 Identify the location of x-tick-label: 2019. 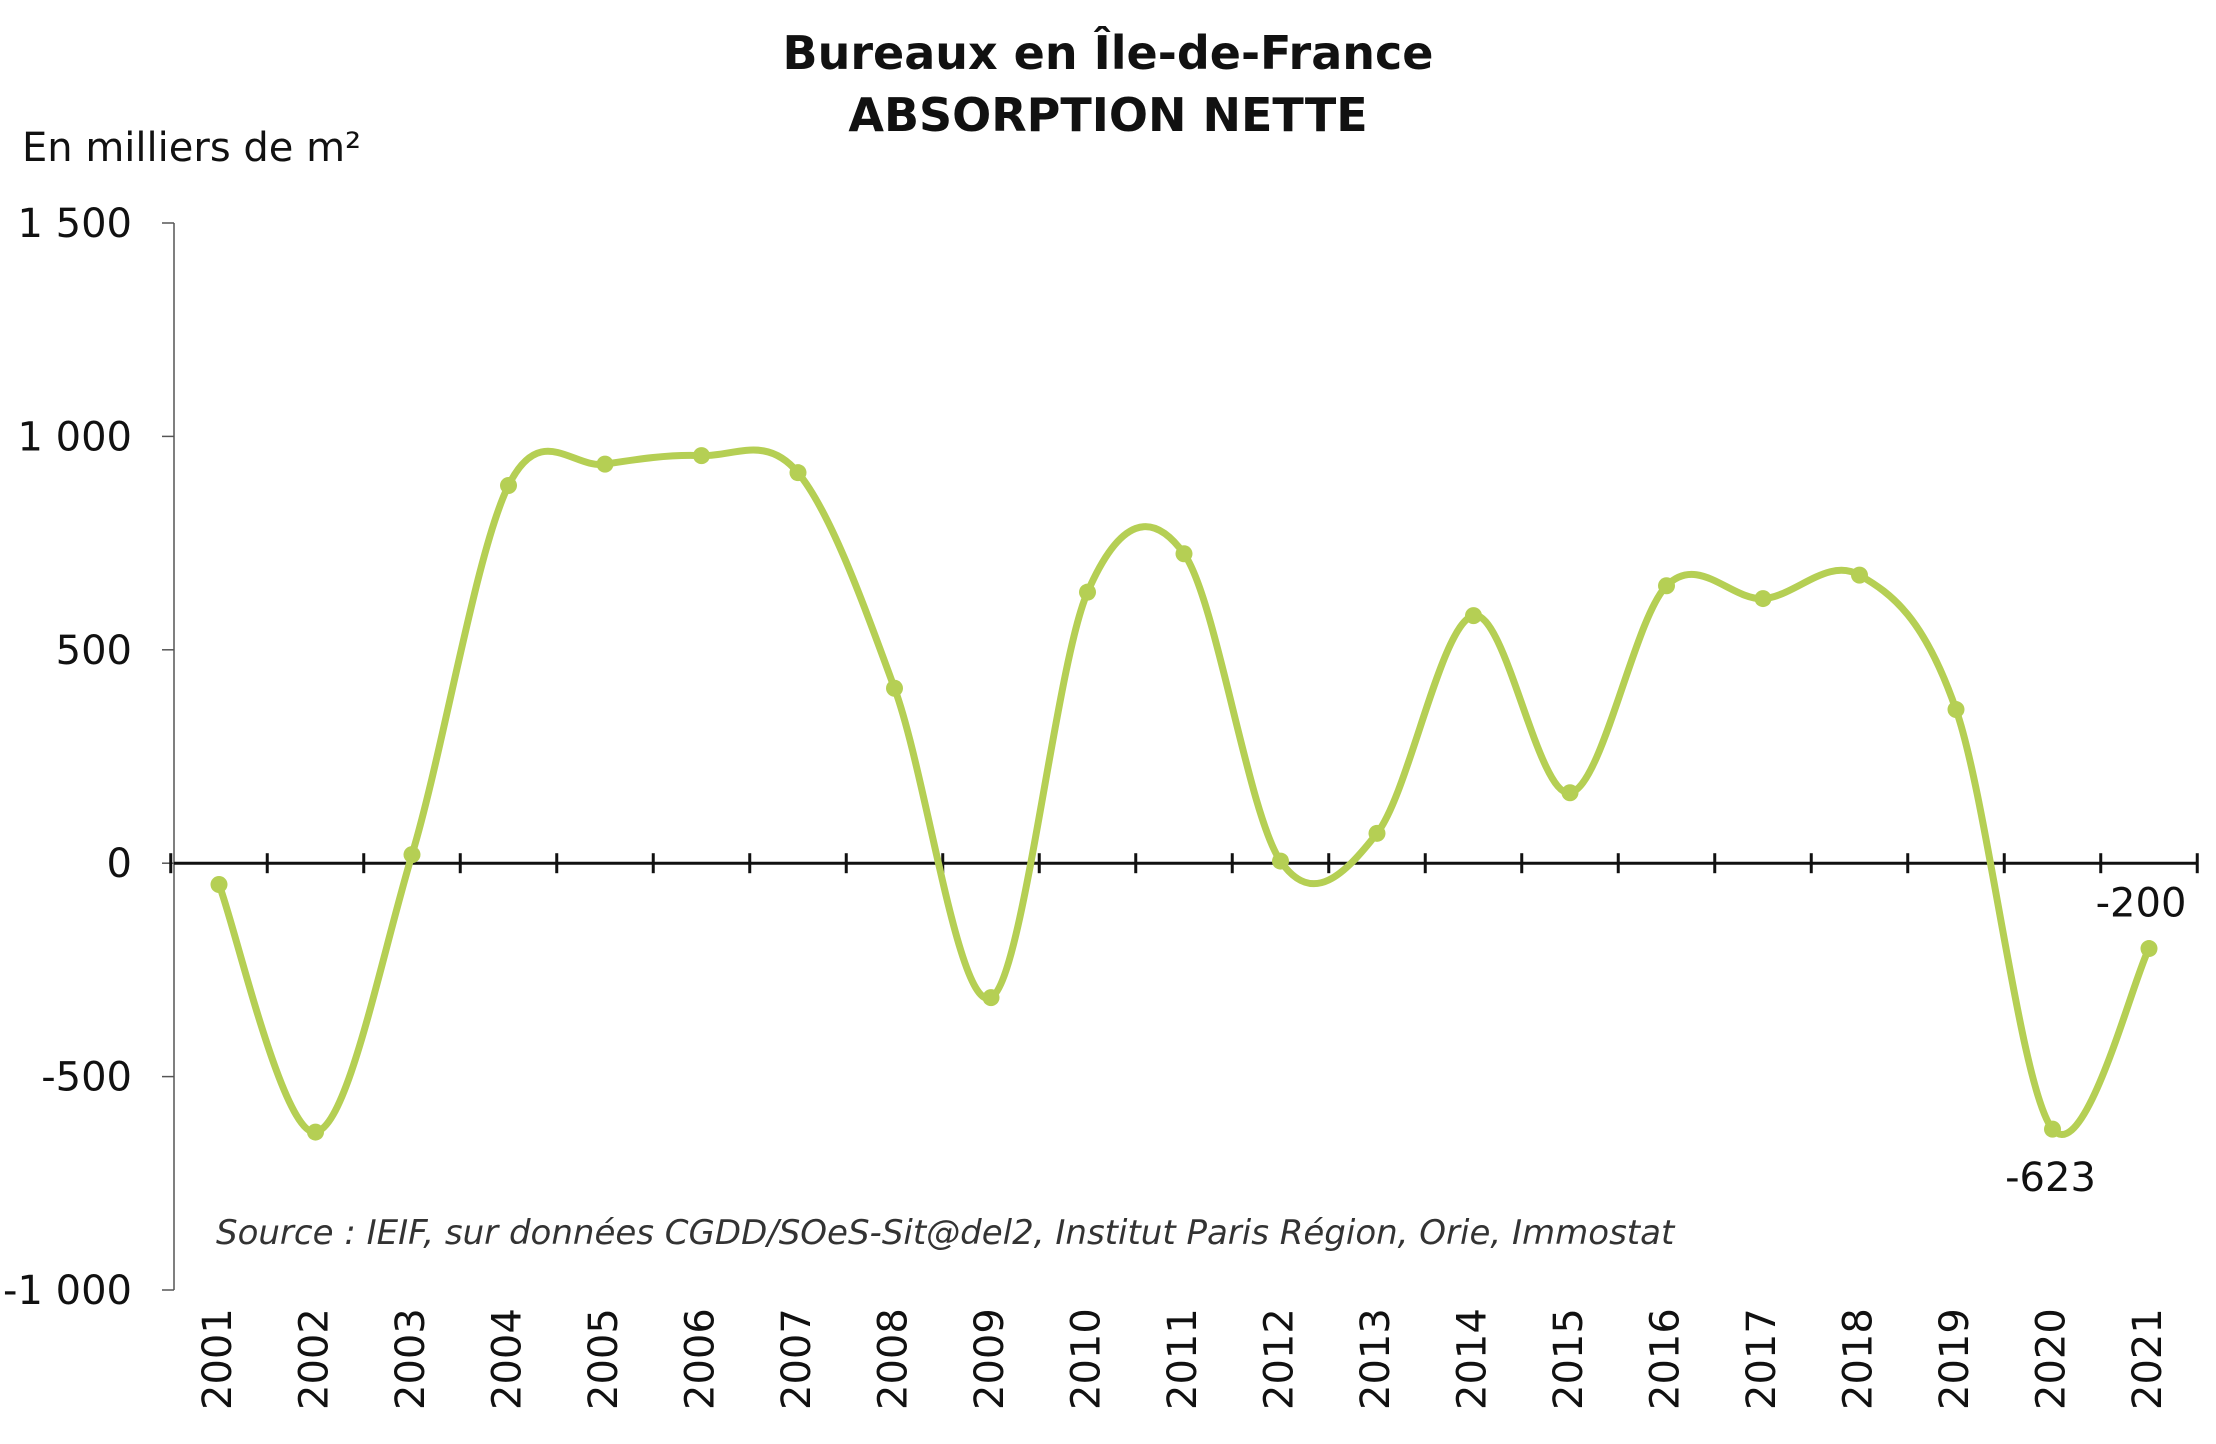
(1955, 1359).